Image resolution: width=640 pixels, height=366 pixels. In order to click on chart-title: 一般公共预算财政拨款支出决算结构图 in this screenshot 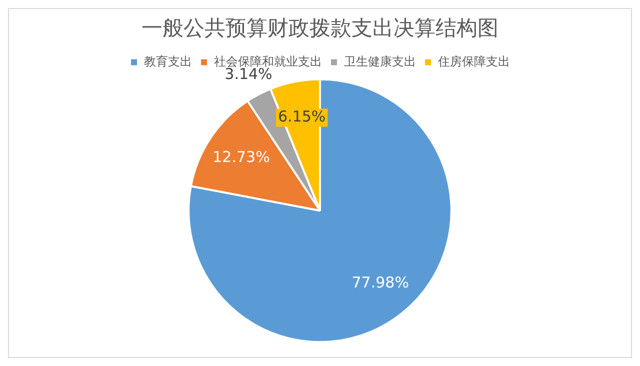, I will do `click(320, 28)`.